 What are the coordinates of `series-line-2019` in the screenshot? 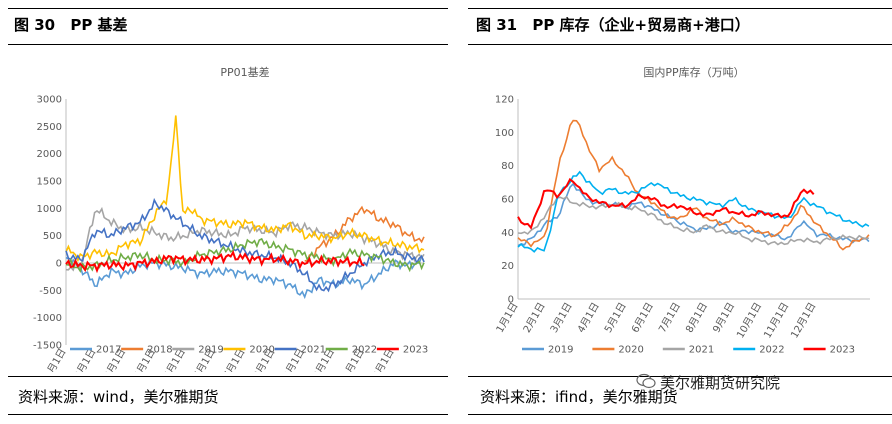 It's located at (693, 214).